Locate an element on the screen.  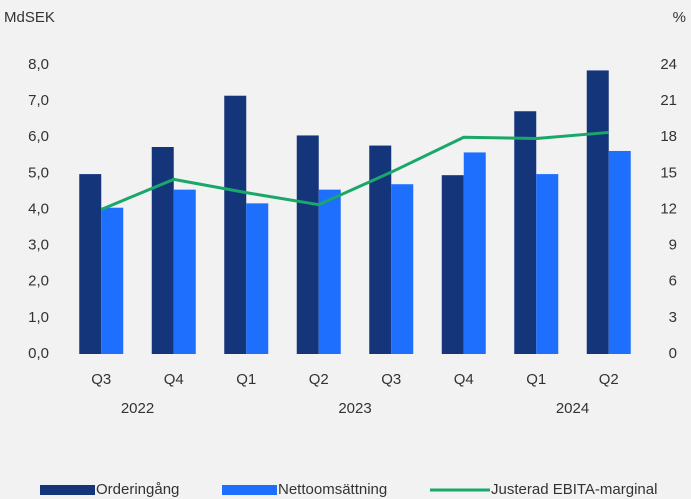
legend-label: Justerad EBITA-marginal is located at coordinates (574, 489).